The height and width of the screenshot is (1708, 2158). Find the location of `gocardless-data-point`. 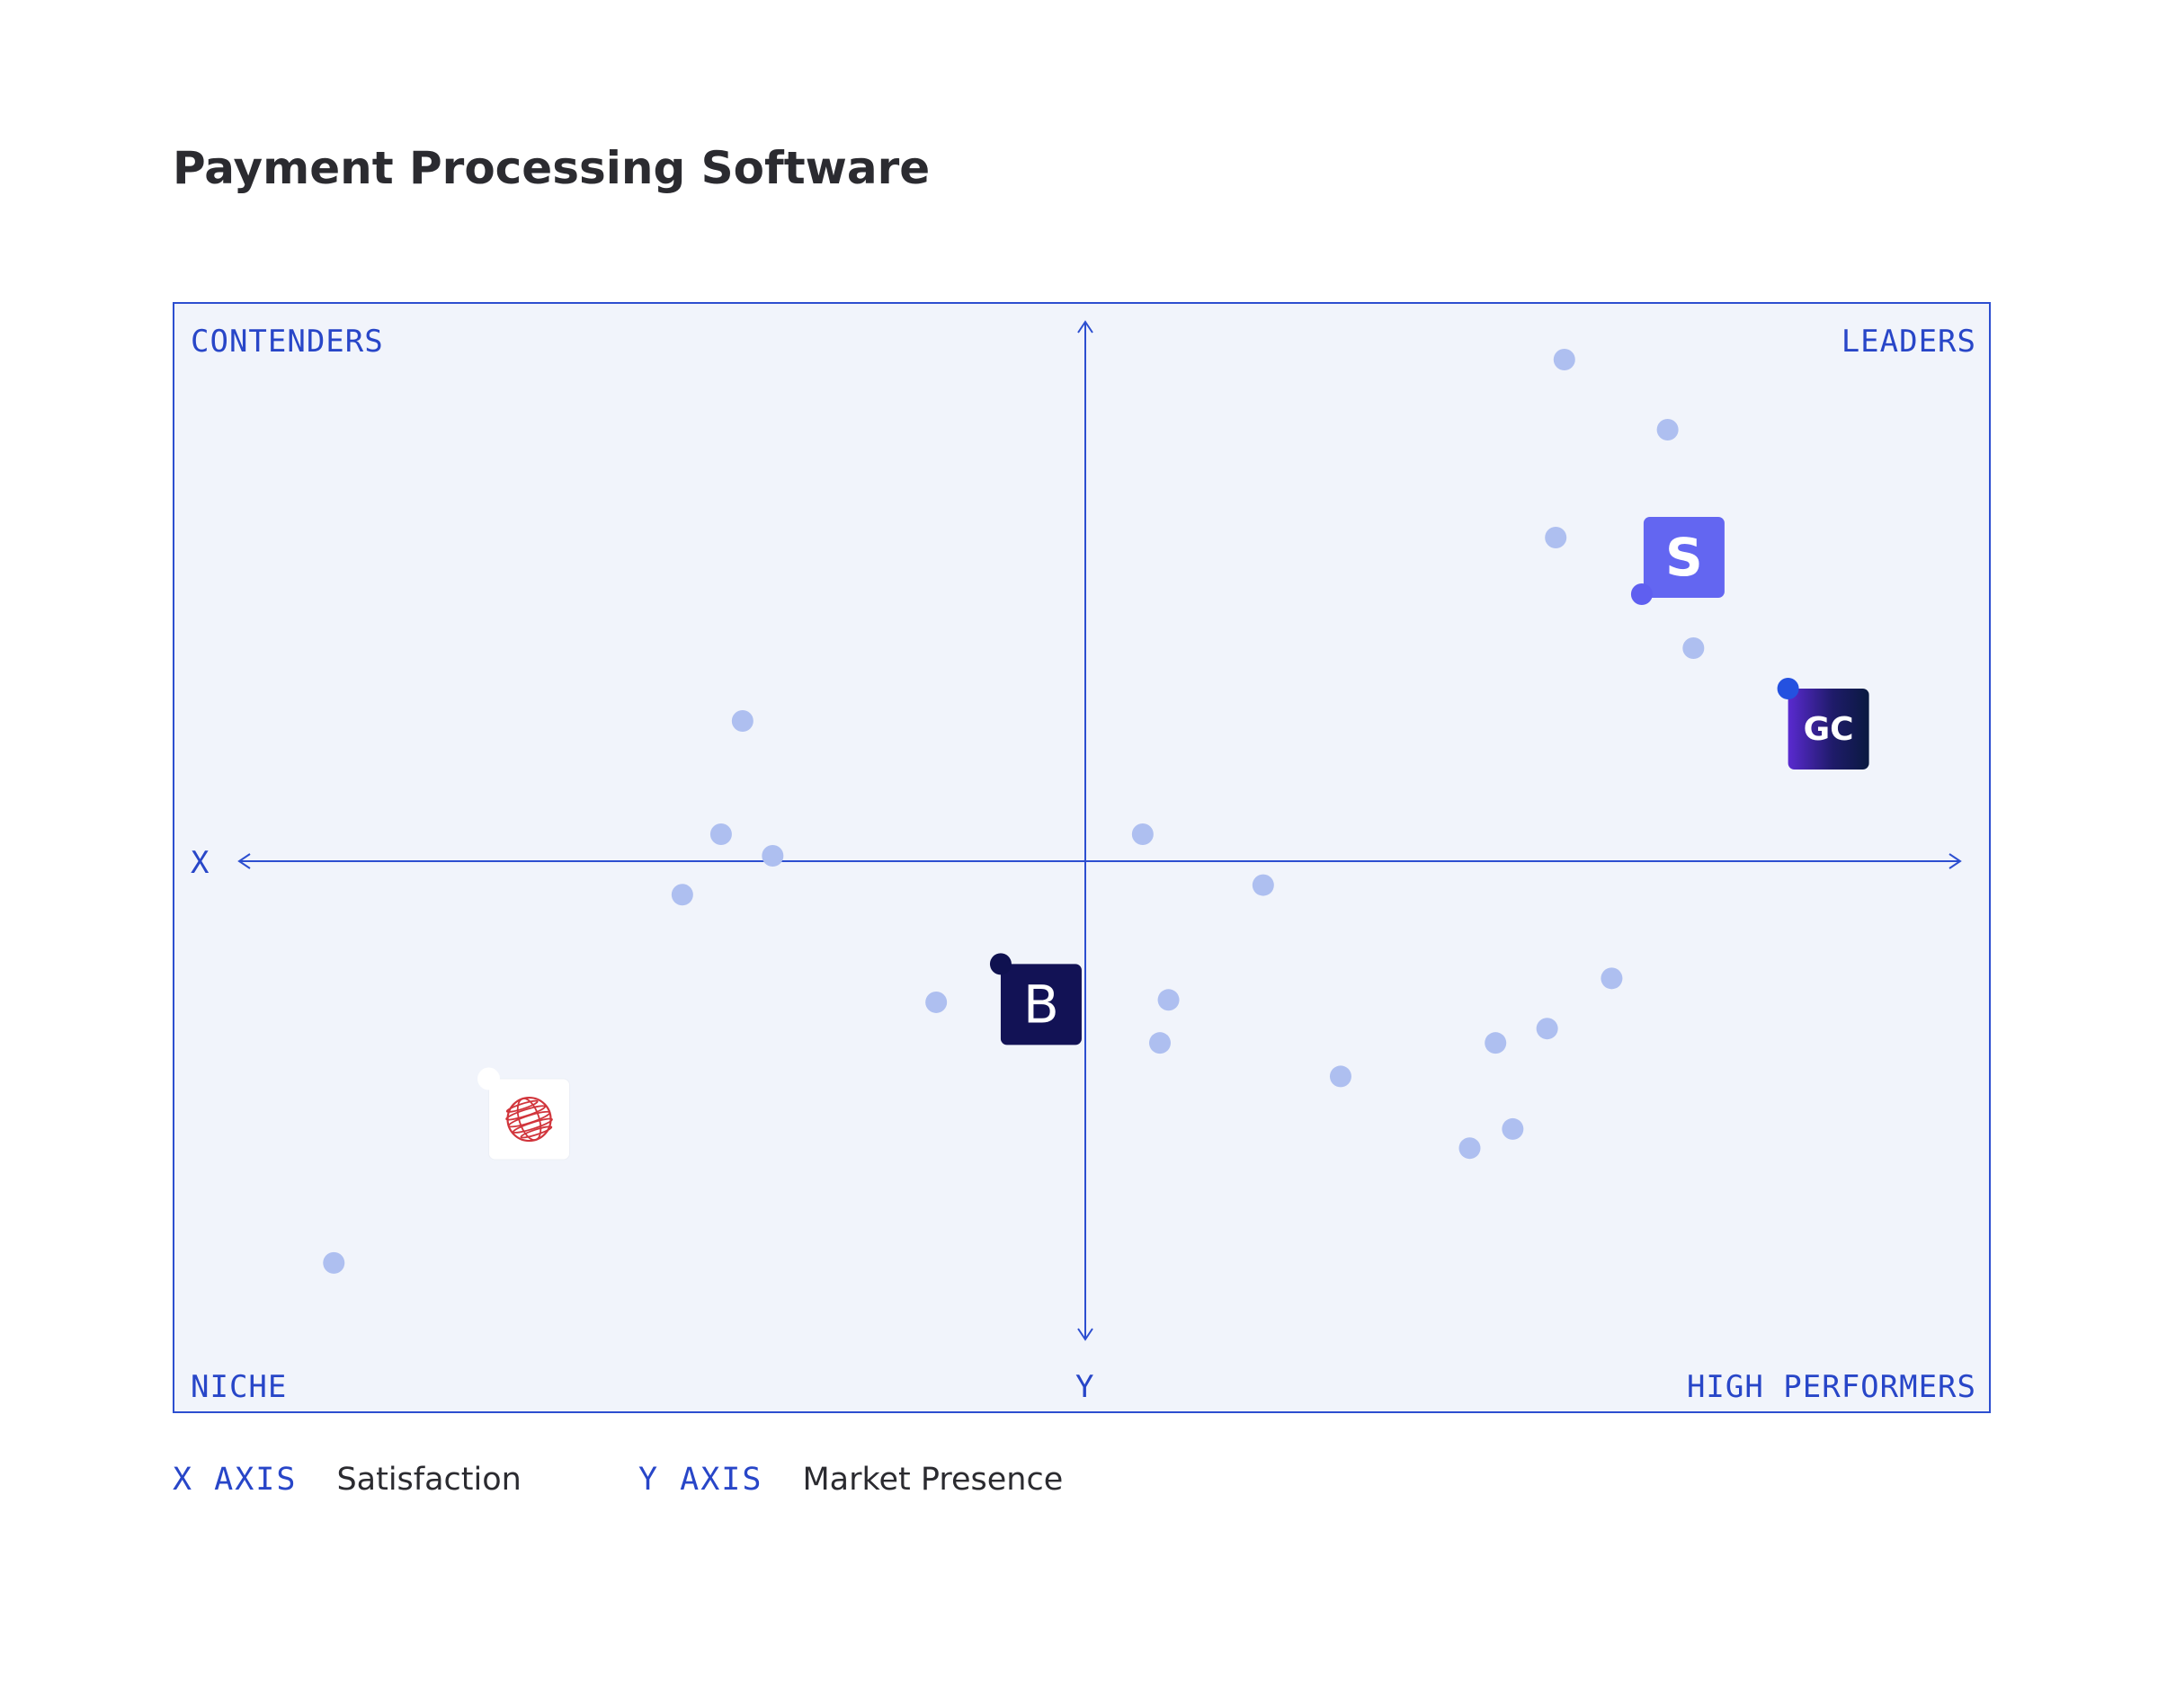

gocardless-data-point is located at coordinates (1788, 688).